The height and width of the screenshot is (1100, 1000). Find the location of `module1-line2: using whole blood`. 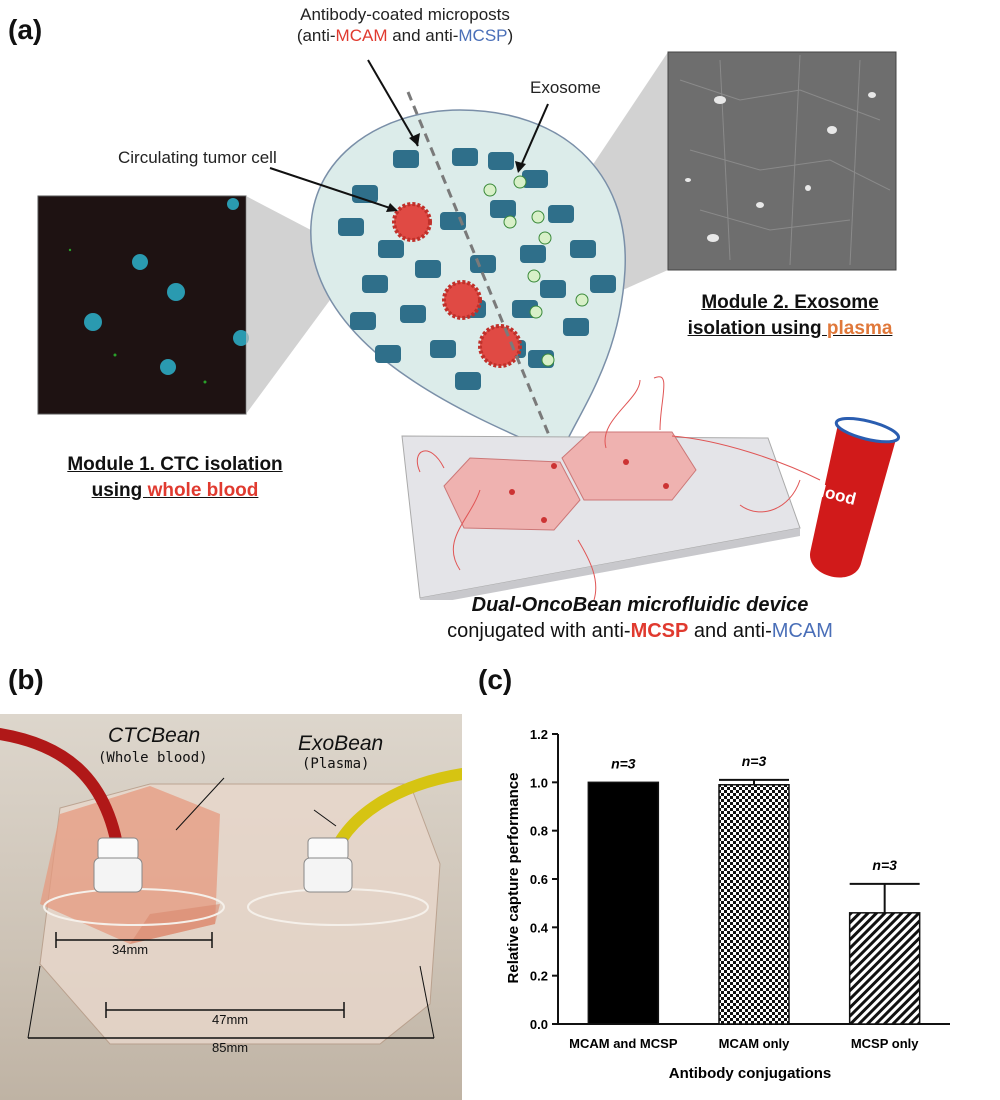

module1-line2: using whole blood is located at coordinates (175, 490).